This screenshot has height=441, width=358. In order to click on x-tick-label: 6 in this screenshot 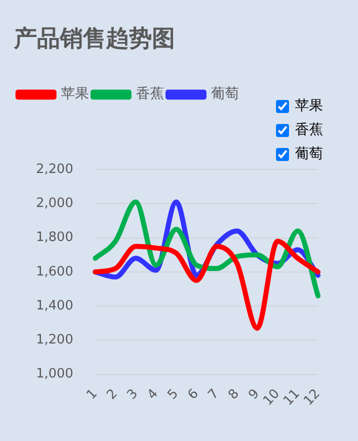, I will do `click(193, 394)`.